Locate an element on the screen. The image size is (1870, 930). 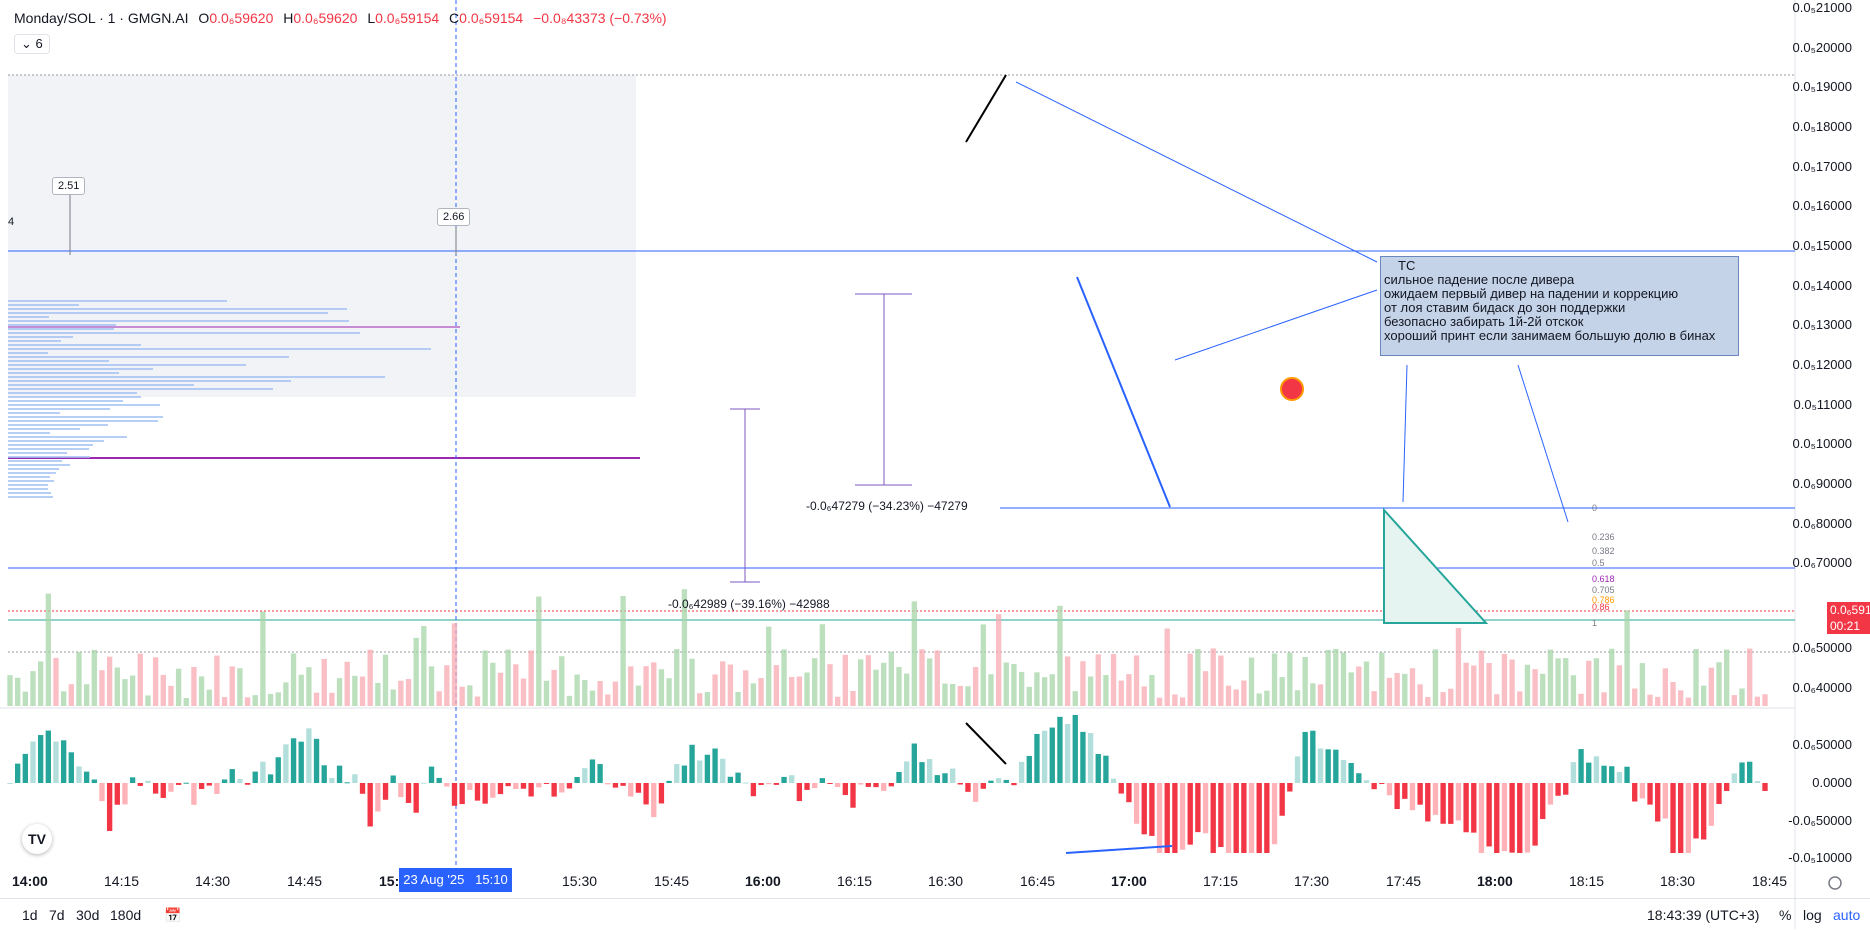
bubble-label-left: 2.51 is located at coordinates (69, 186).